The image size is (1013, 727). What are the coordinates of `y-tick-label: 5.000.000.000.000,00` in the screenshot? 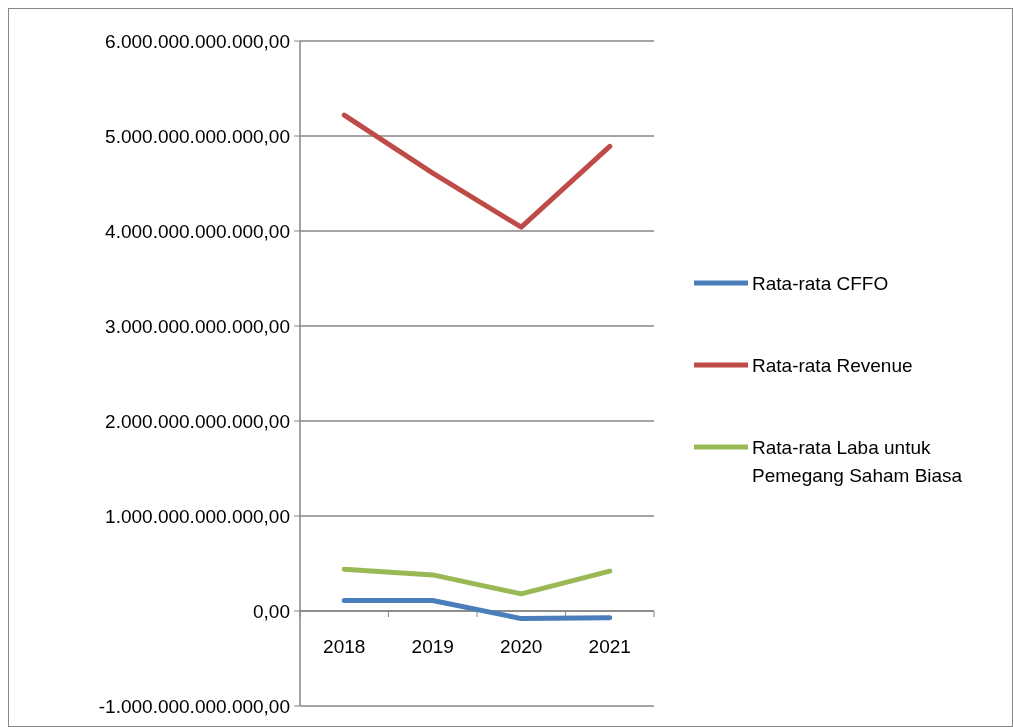 It's located at (197, 136).